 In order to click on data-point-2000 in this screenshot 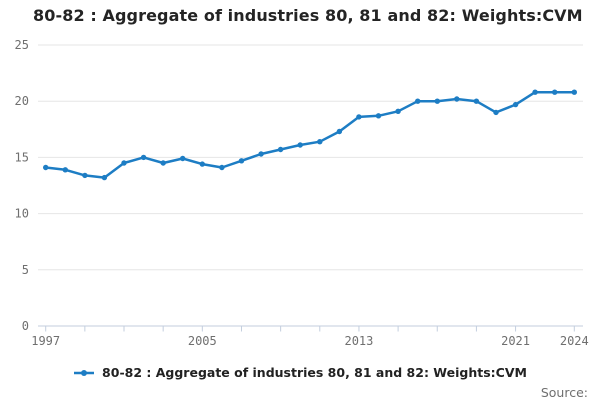, I will do `click(104, 177)`.